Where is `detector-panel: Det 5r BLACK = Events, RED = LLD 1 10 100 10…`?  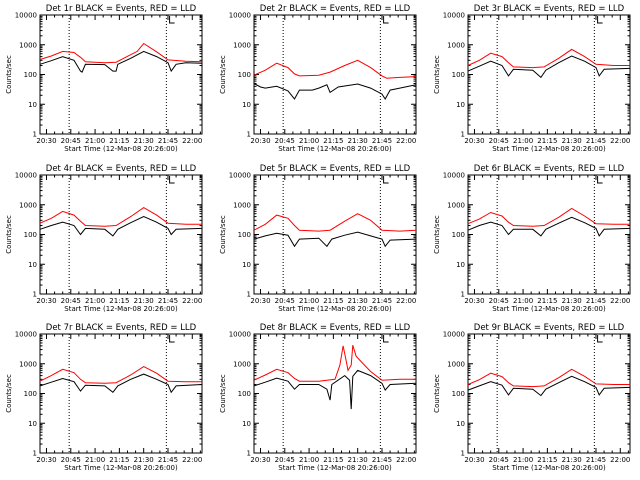 detector-panel: Det 5r BLACK = Events, RED = LLD 1 10 100 10… is located at coordinates (318, 238).